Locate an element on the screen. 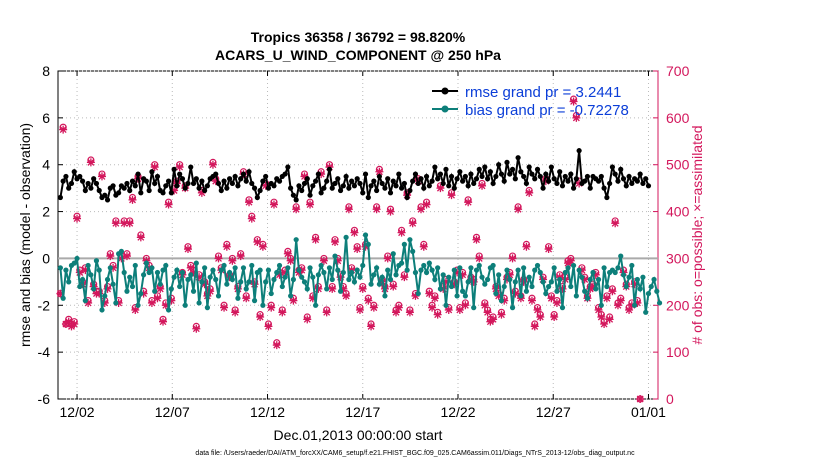  y-tick-label-left: 8 is located at coordinates (46, 71).